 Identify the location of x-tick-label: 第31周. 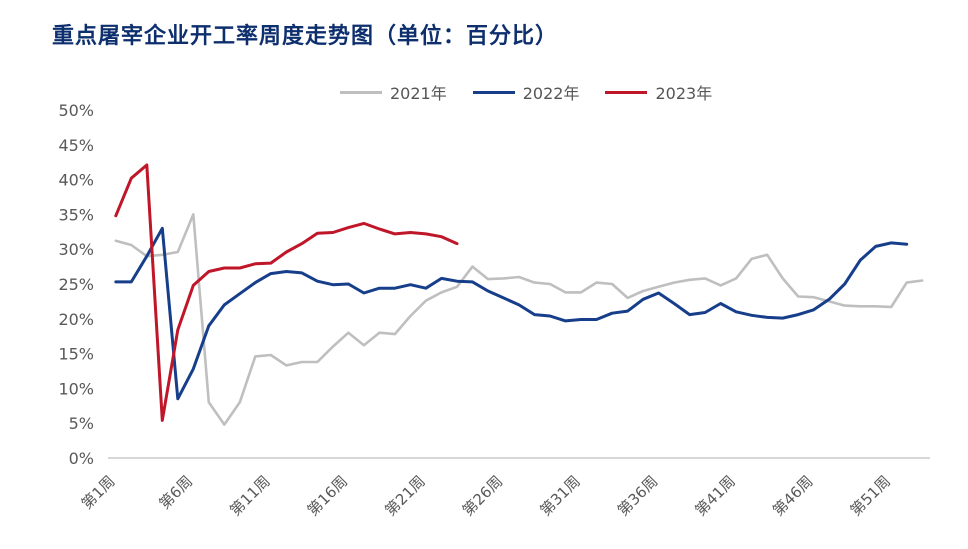
(559, 495).